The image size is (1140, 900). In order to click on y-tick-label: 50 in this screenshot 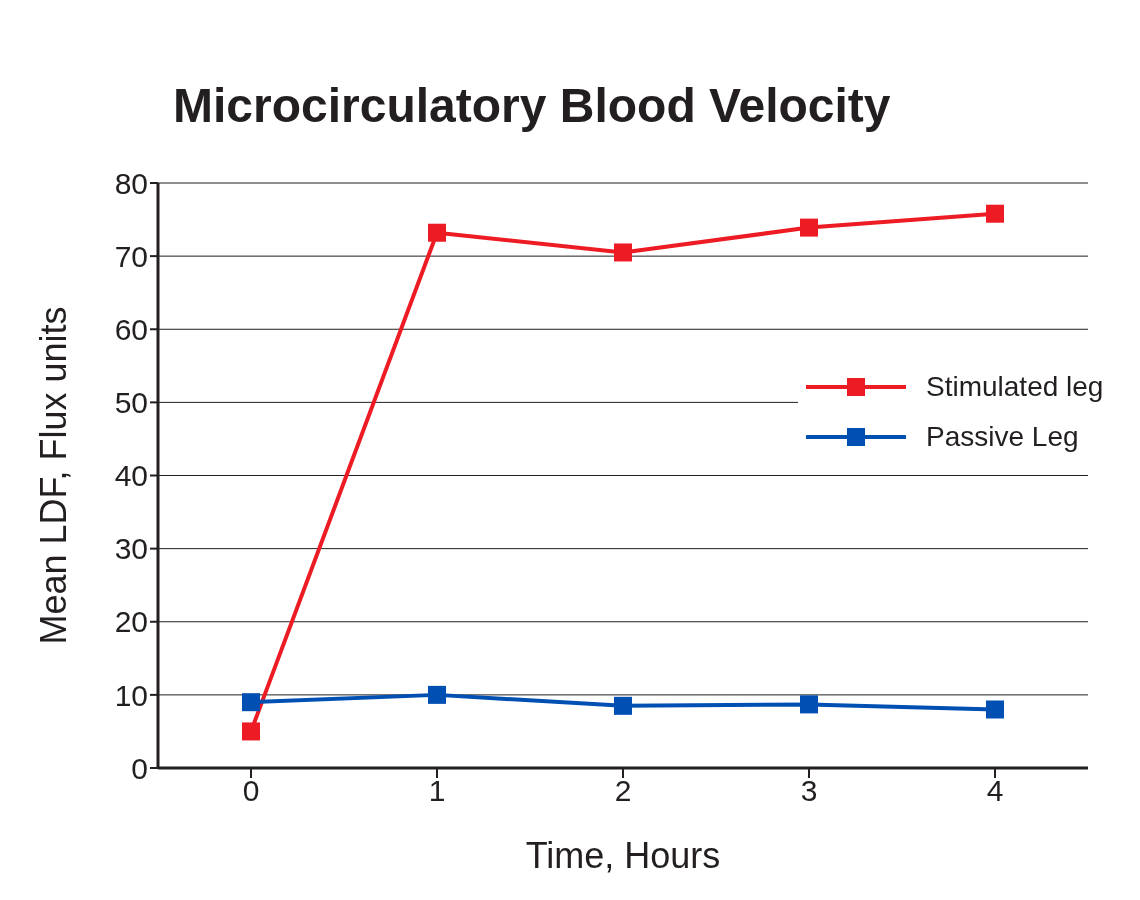, I will do `click(131, 403)`.